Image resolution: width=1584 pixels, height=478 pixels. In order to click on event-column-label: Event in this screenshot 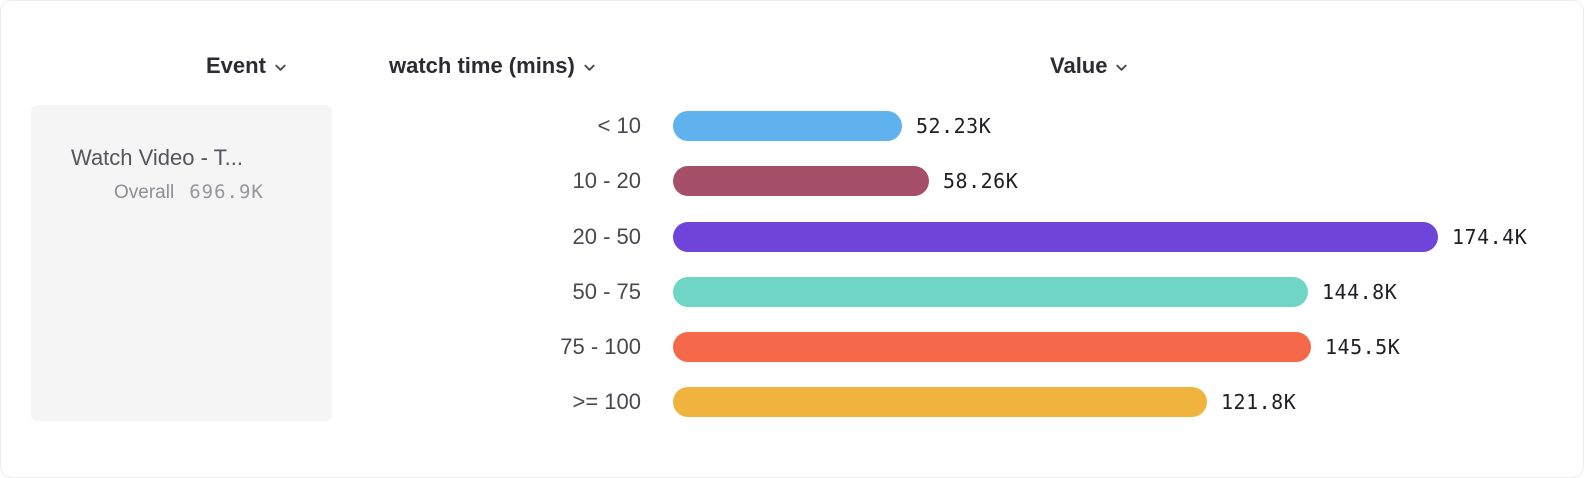, I will do `click(236, 65)`.